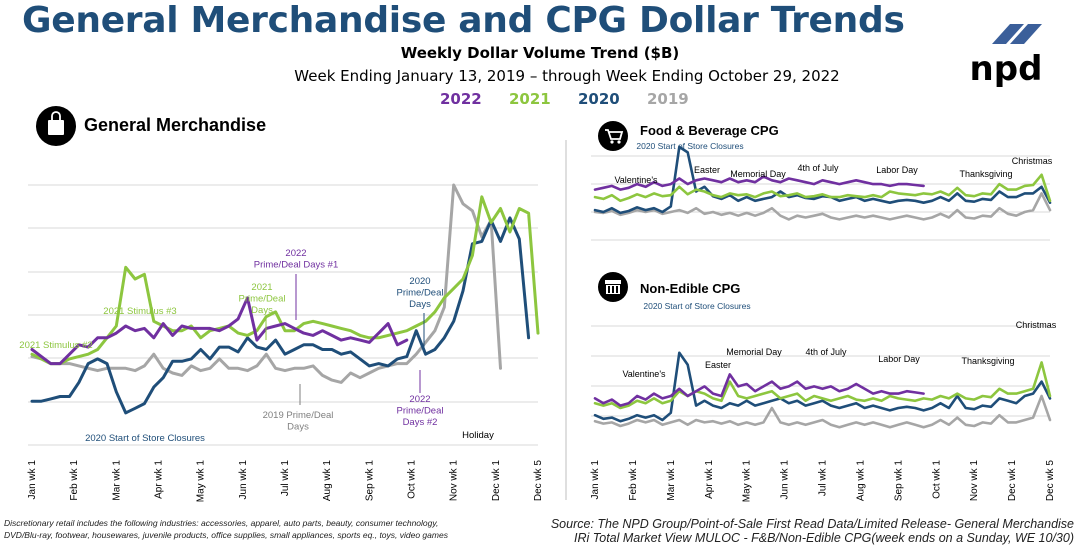 The height and width of the screenshot is (551, 1080). Describe the element at coordinates (461, 99) in the screenshot. I see `legend-item-2022: 2022` at that location.